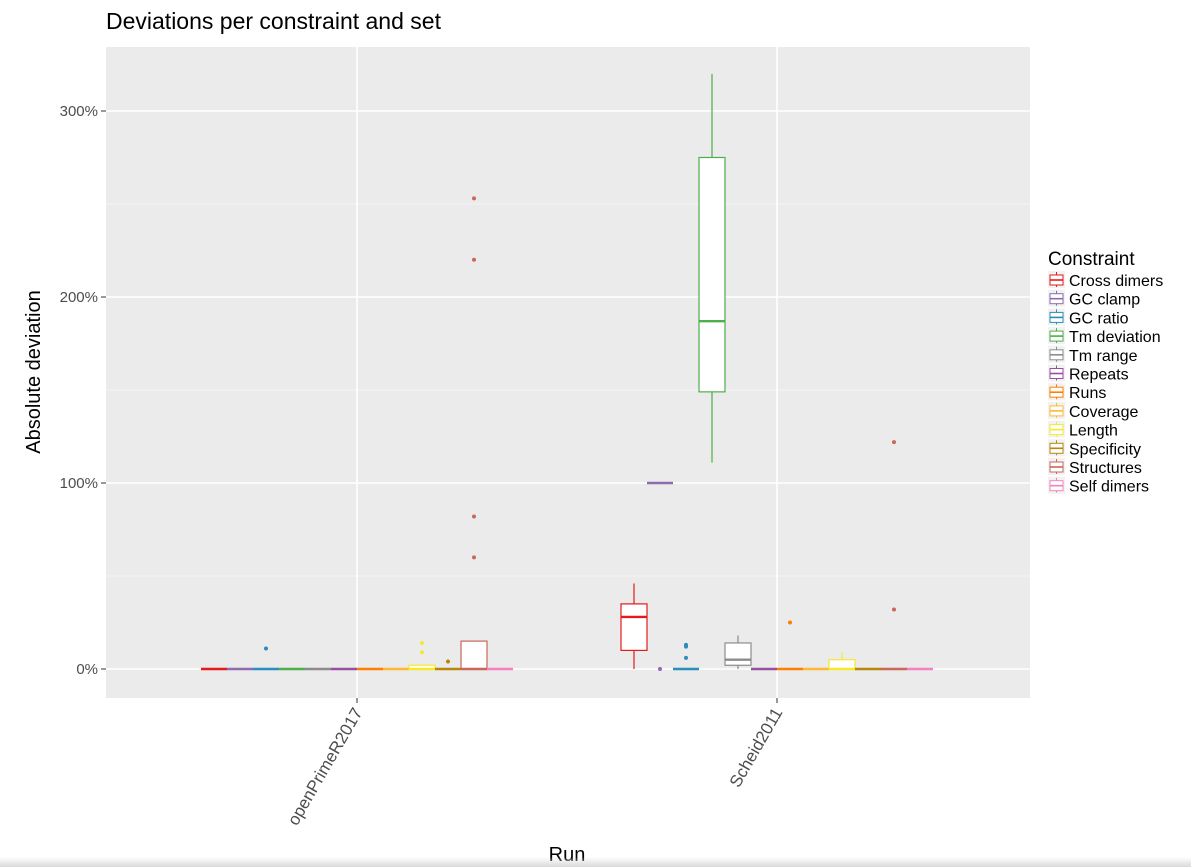  Describe the element at coordinates (83, 390) in the screenshot. I see `y-axis: 0% 100% 200% 300%` at that location.